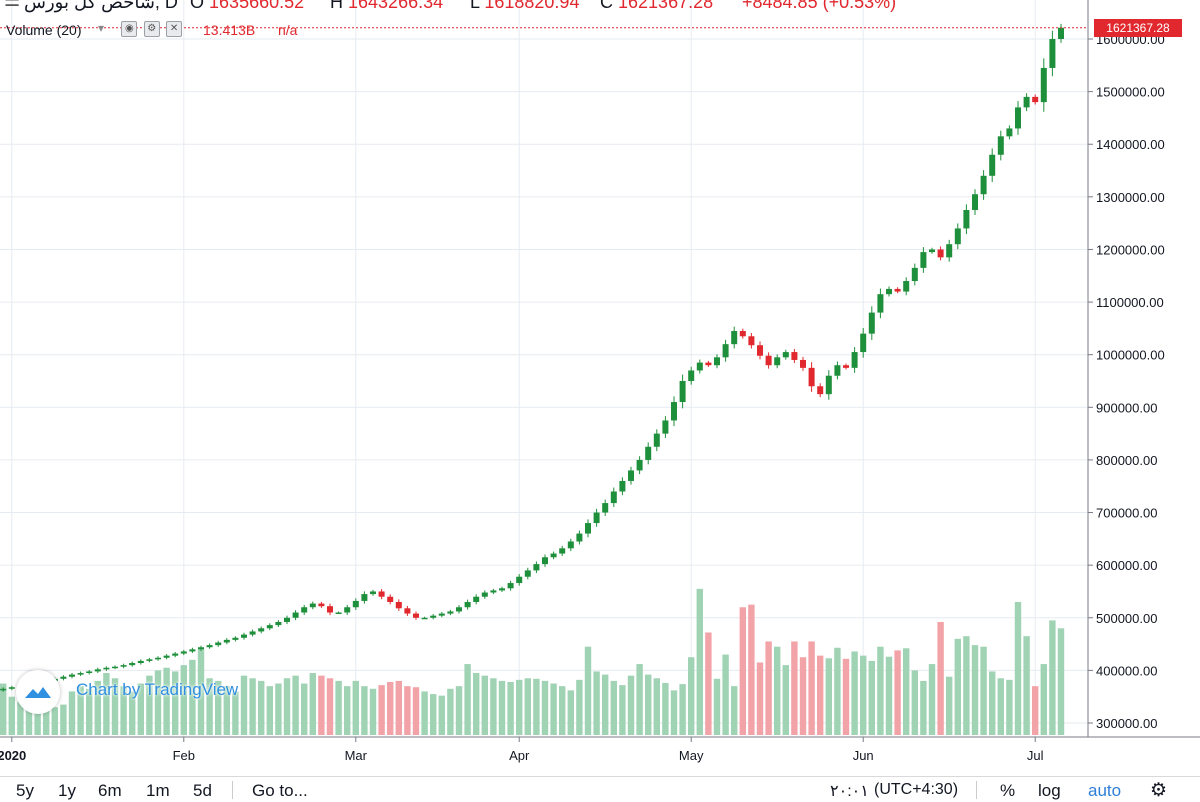 Image resolution: width=1200 pixels, height=802 pixels. Describe the element at coordinates (25, 790) in the screenshot. I see `range-5y: 5y` at that location.